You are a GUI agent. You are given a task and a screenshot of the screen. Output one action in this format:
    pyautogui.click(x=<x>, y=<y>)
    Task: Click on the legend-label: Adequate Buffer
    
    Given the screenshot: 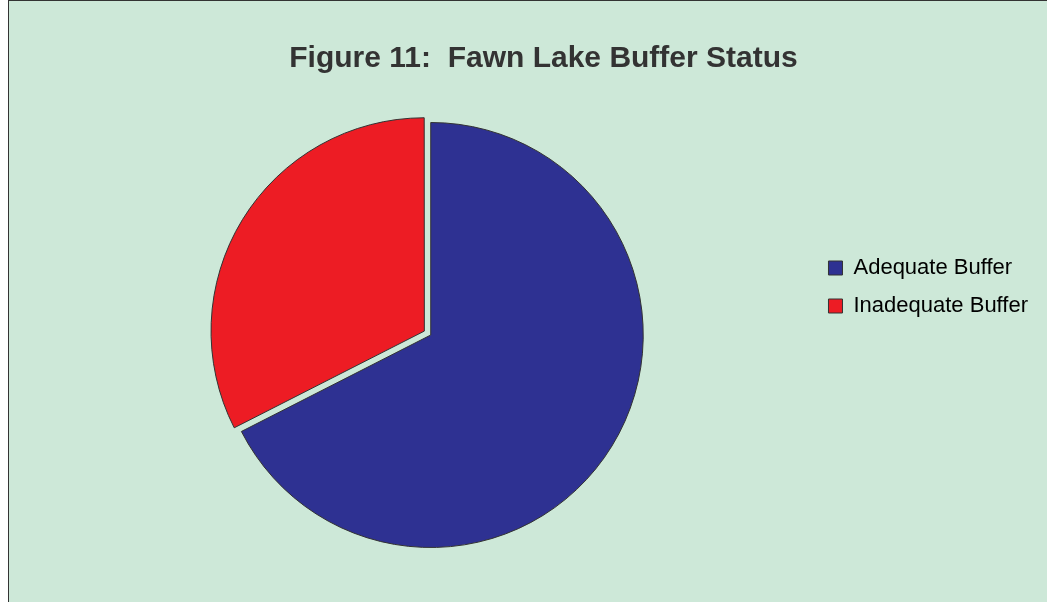 What is the action you would take?
    pyautogui.click(x=933, y=267)
    